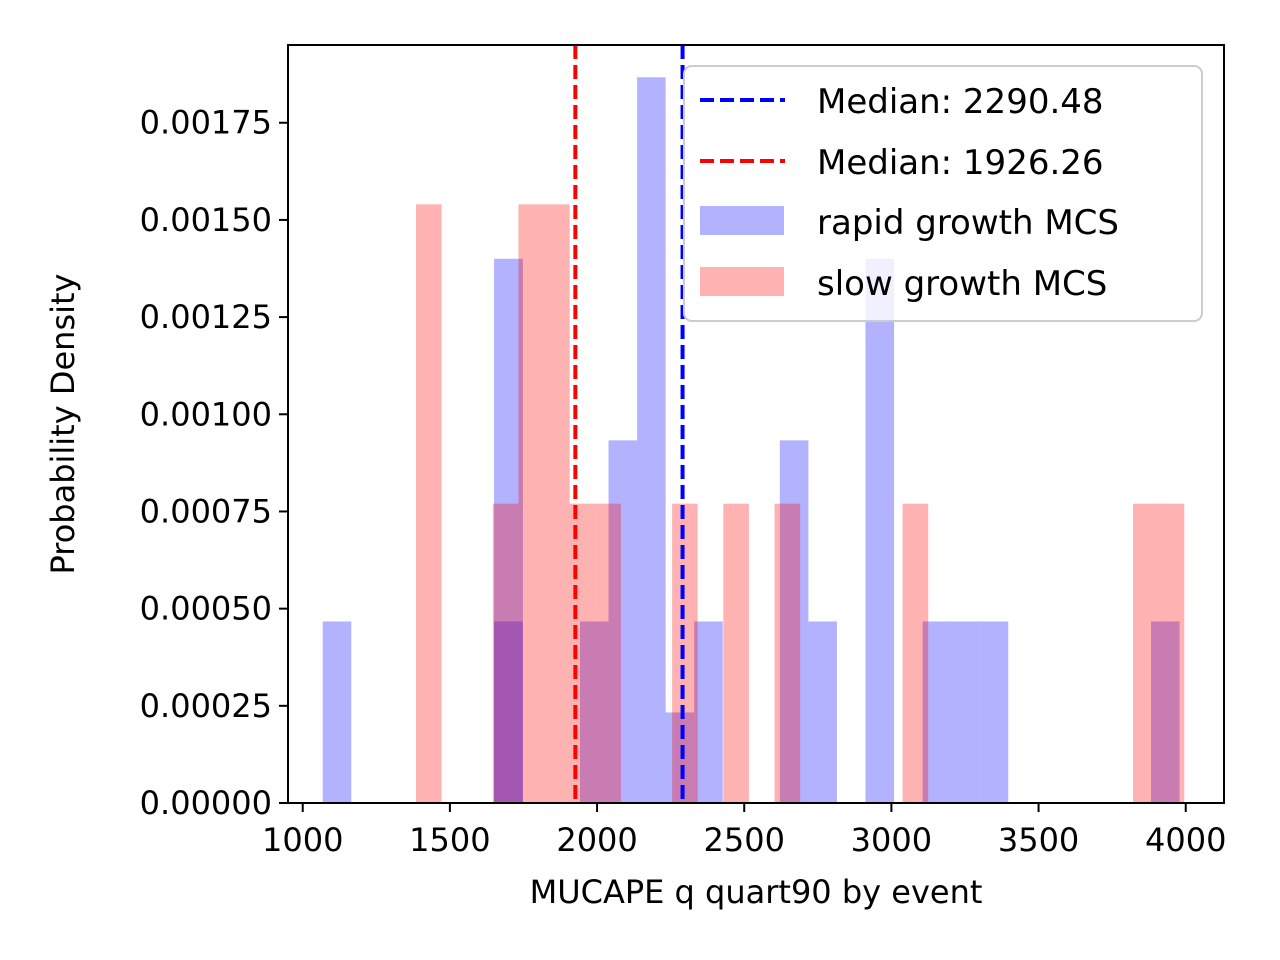 The height and width of the screenshot is (960, 1280). Describe the element at coordinates (629, 424) in the screenshot. I see `median-lines` at that location.